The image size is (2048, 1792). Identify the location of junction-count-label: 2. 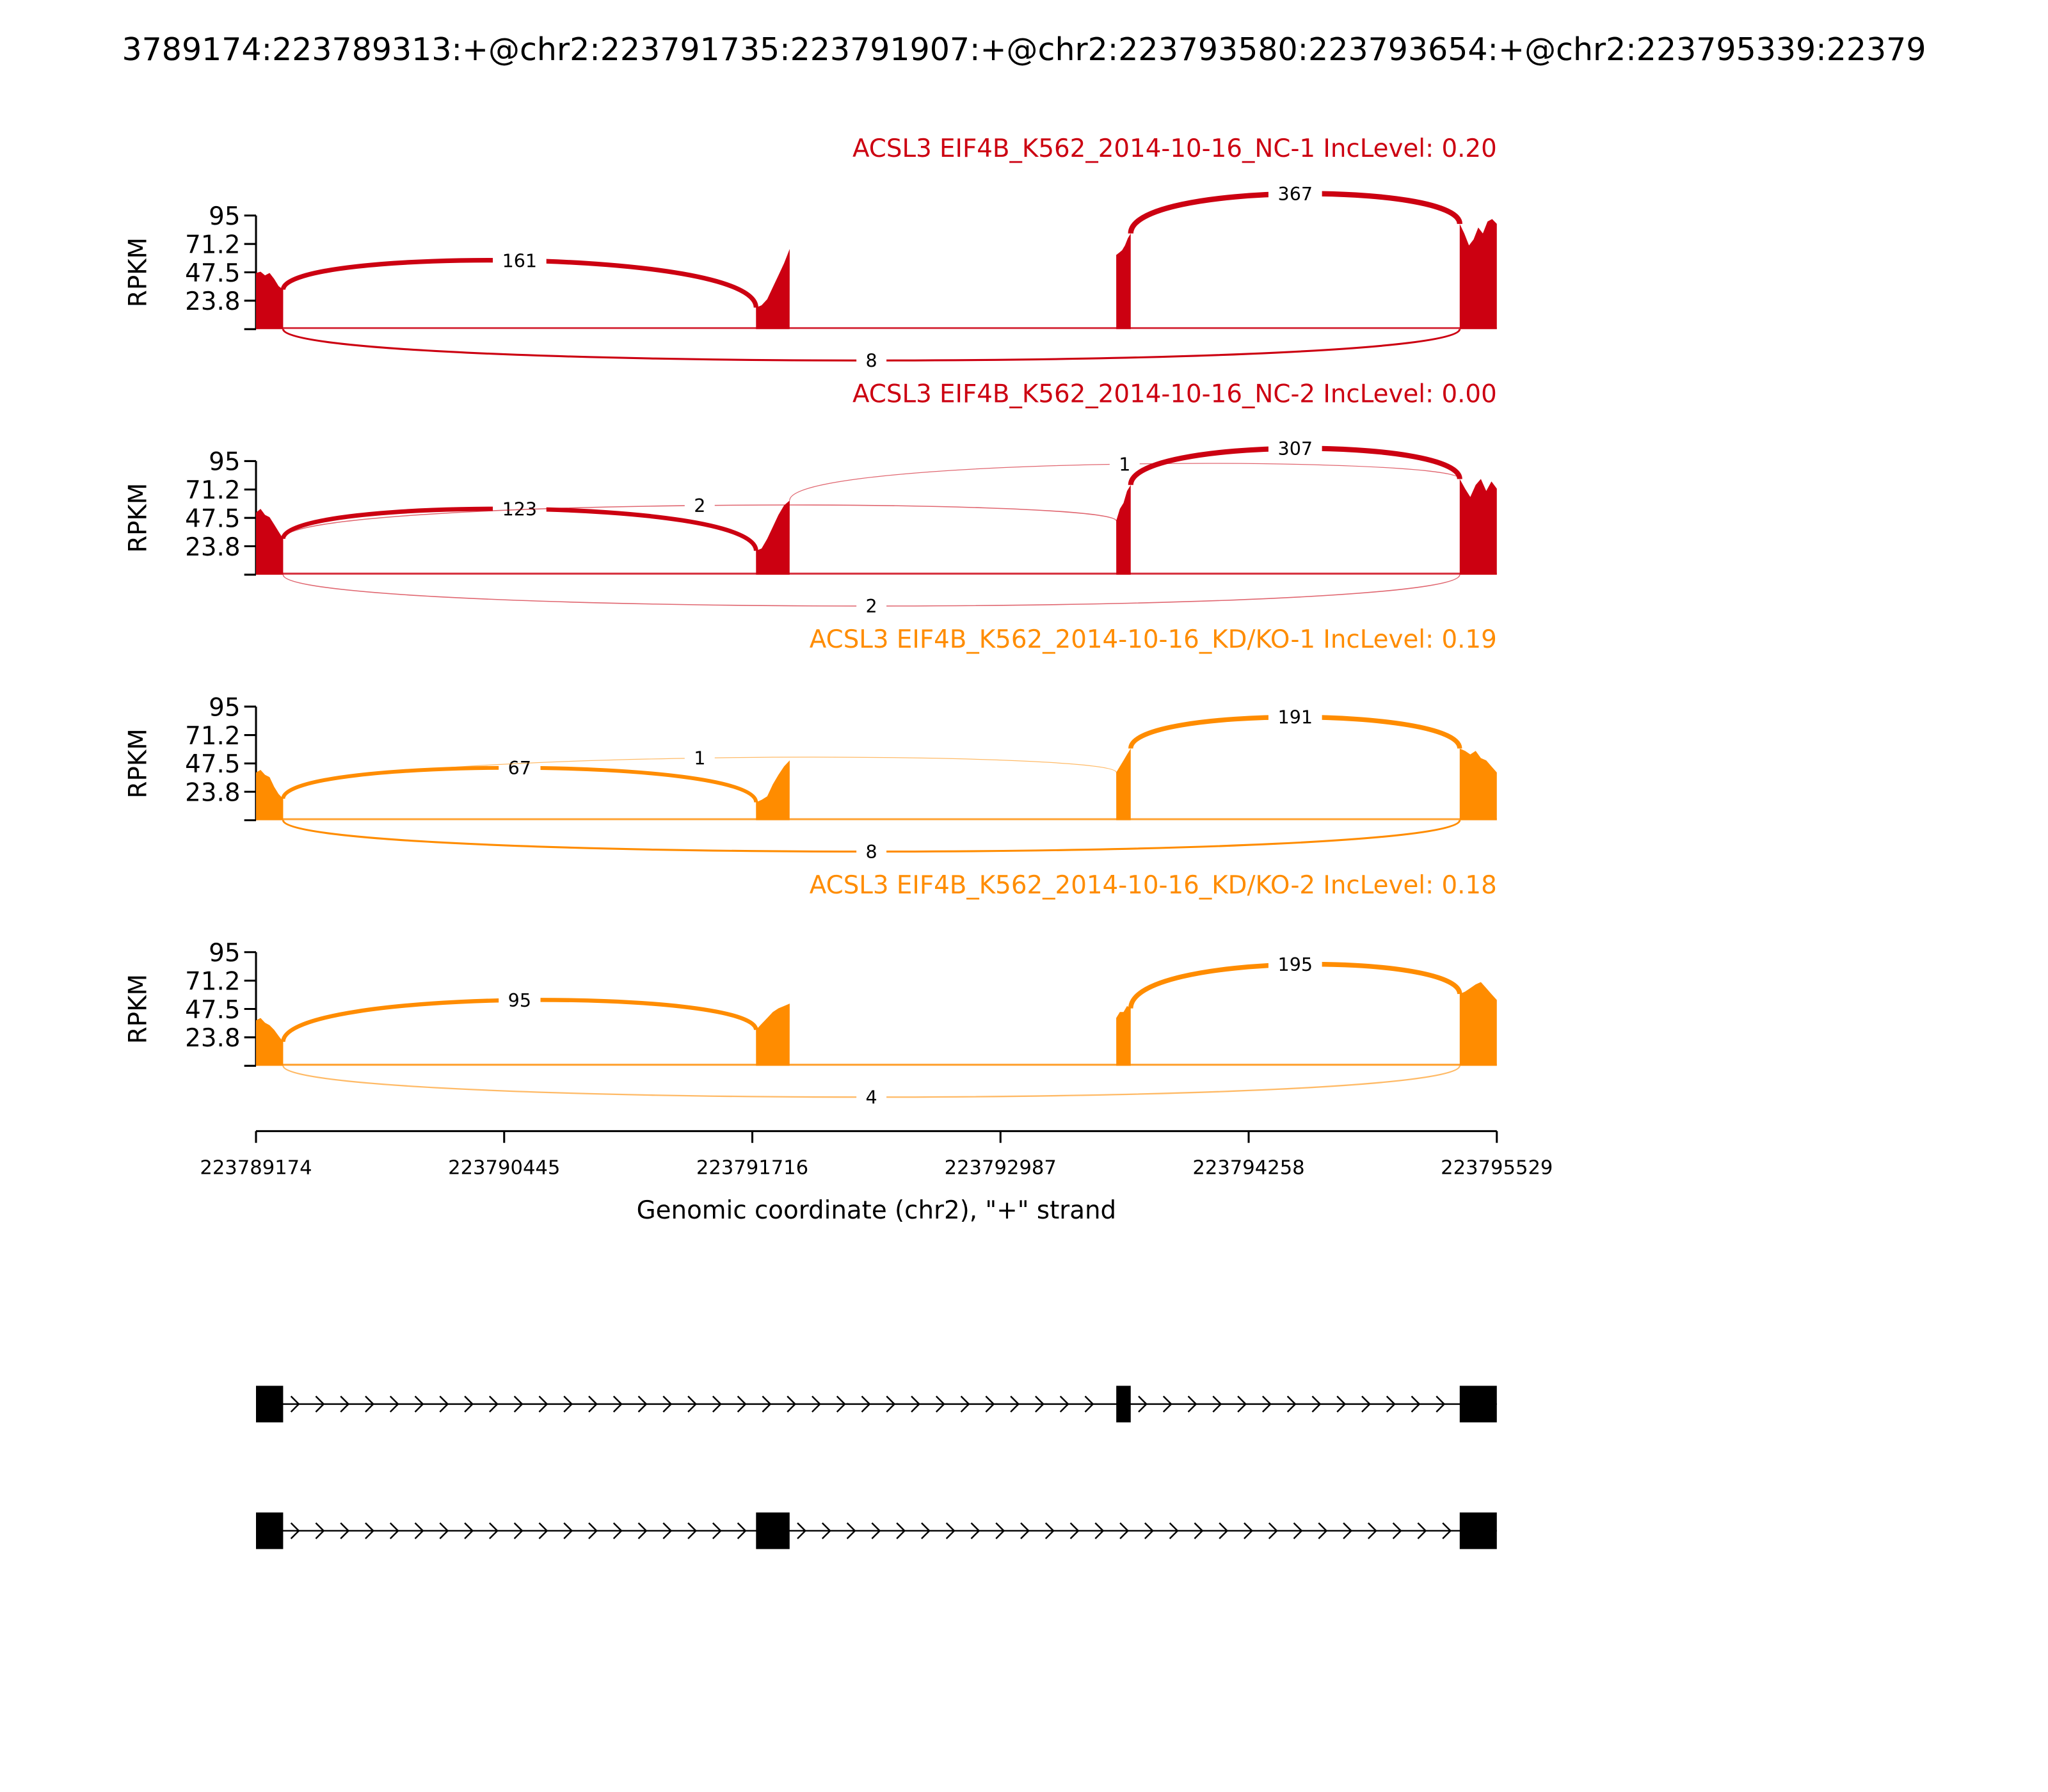
(871, 606).